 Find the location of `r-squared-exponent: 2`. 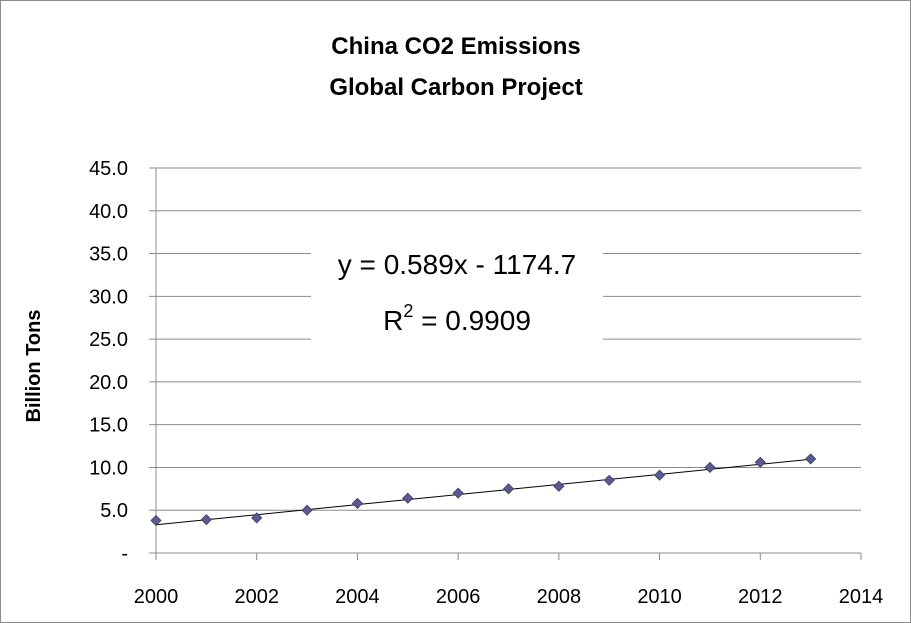

r-squared-exponent: 2 is located at coordinates (408, 311).